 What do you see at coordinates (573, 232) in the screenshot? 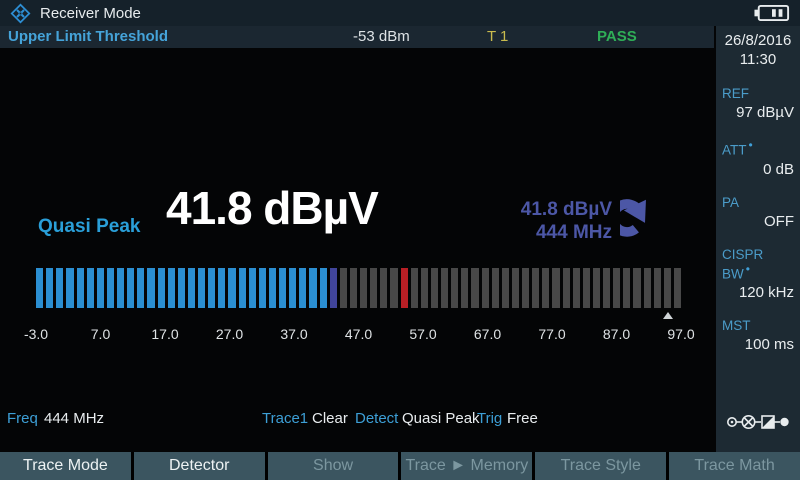
I see `maxhold-freq: 444 MHz` at bounding box center [573, 232].